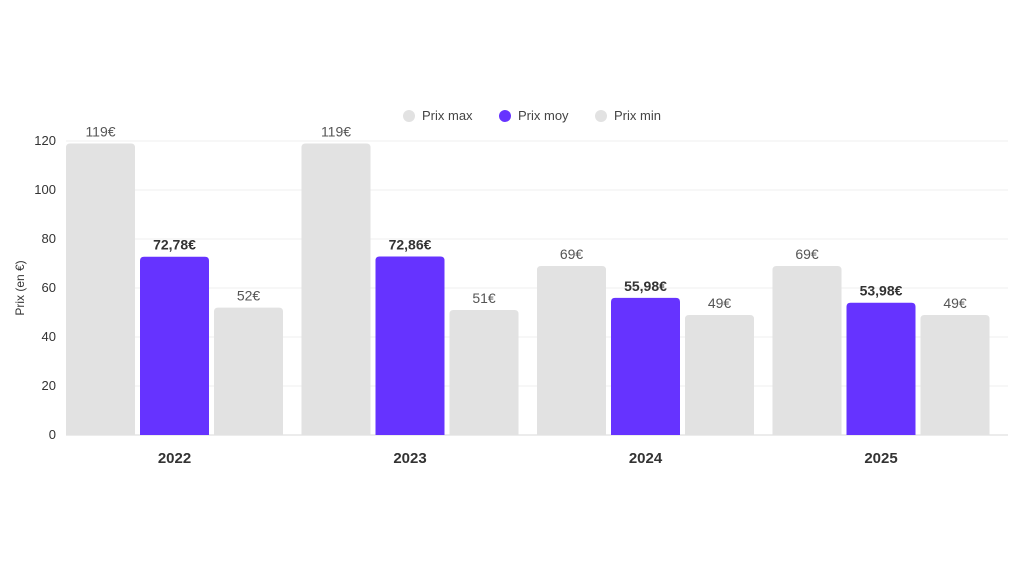 This screenshot has height=576, width=1024. I want to click on data-label: 52€, so click(249, 296).